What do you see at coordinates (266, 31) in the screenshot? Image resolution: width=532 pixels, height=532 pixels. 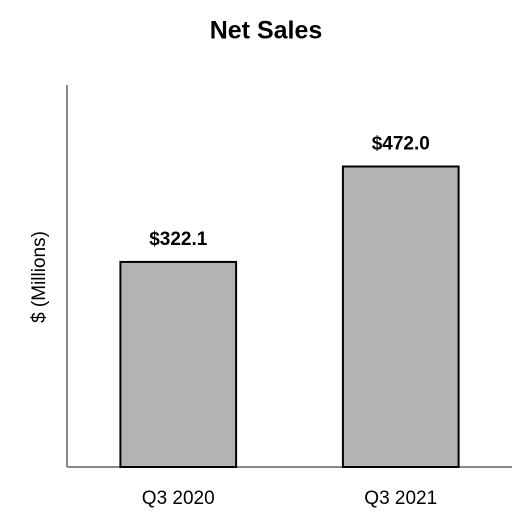 I see `chart-title: Net Sales` at bounding box center [266, 31].